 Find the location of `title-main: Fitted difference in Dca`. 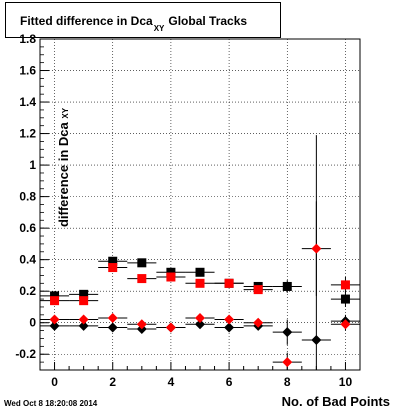

title-main: Fitted difference in Dca is located at coordinates (86, 21).